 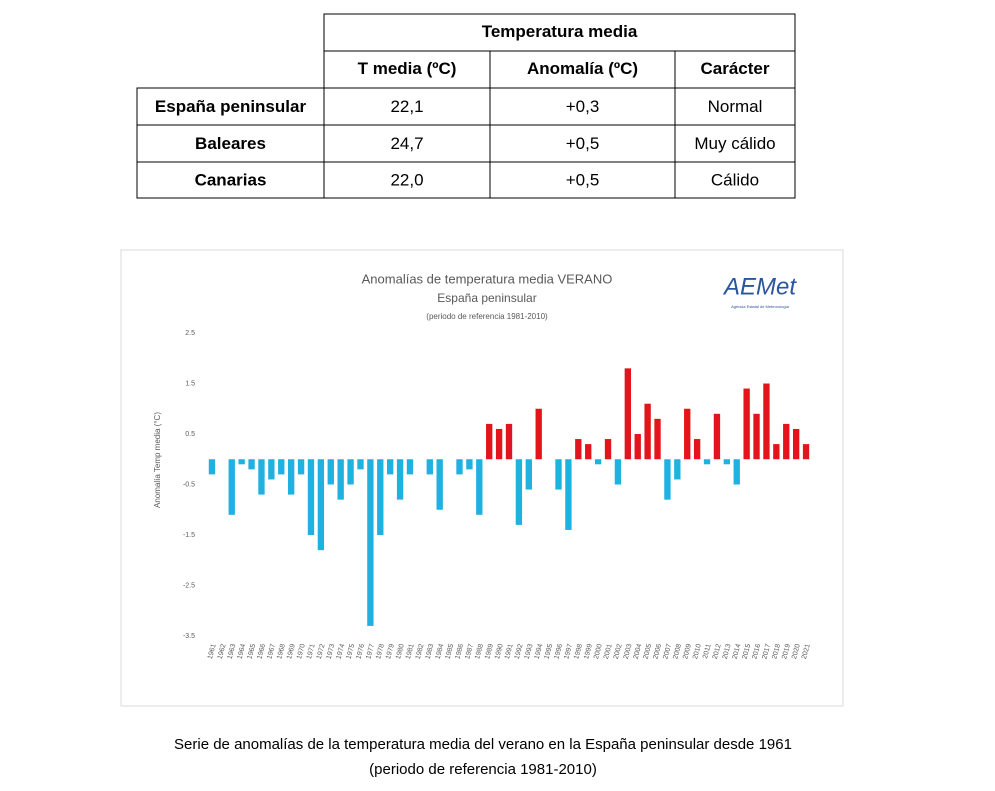 What do you see at coordinates (350, 651) in the screenshot?
I see `x-tick-label: 1975` at bounding box center [350, 651].